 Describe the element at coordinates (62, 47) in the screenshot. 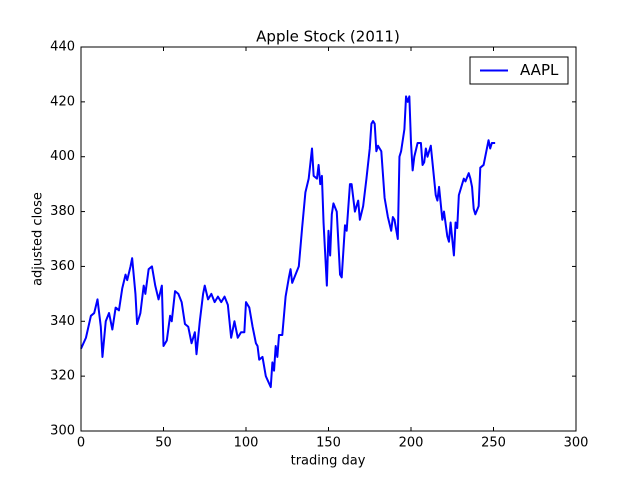

I see `y-tick-label: 440` at that location.